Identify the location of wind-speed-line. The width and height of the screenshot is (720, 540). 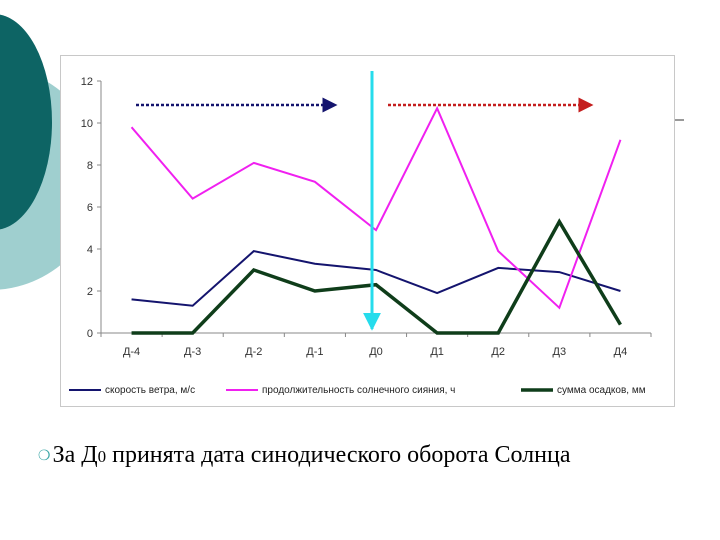
(376, 278).